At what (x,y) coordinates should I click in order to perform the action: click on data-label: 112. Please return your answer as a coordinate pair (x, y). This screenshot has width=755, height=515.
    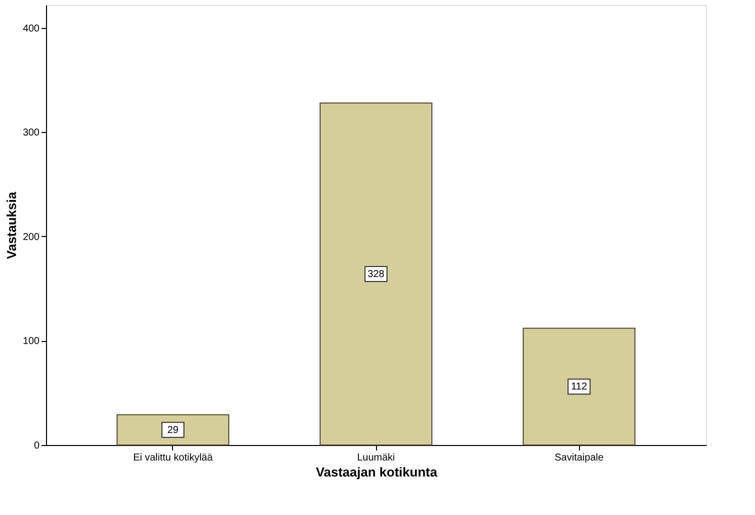
    Looking at the image, I should click on (579, 387).